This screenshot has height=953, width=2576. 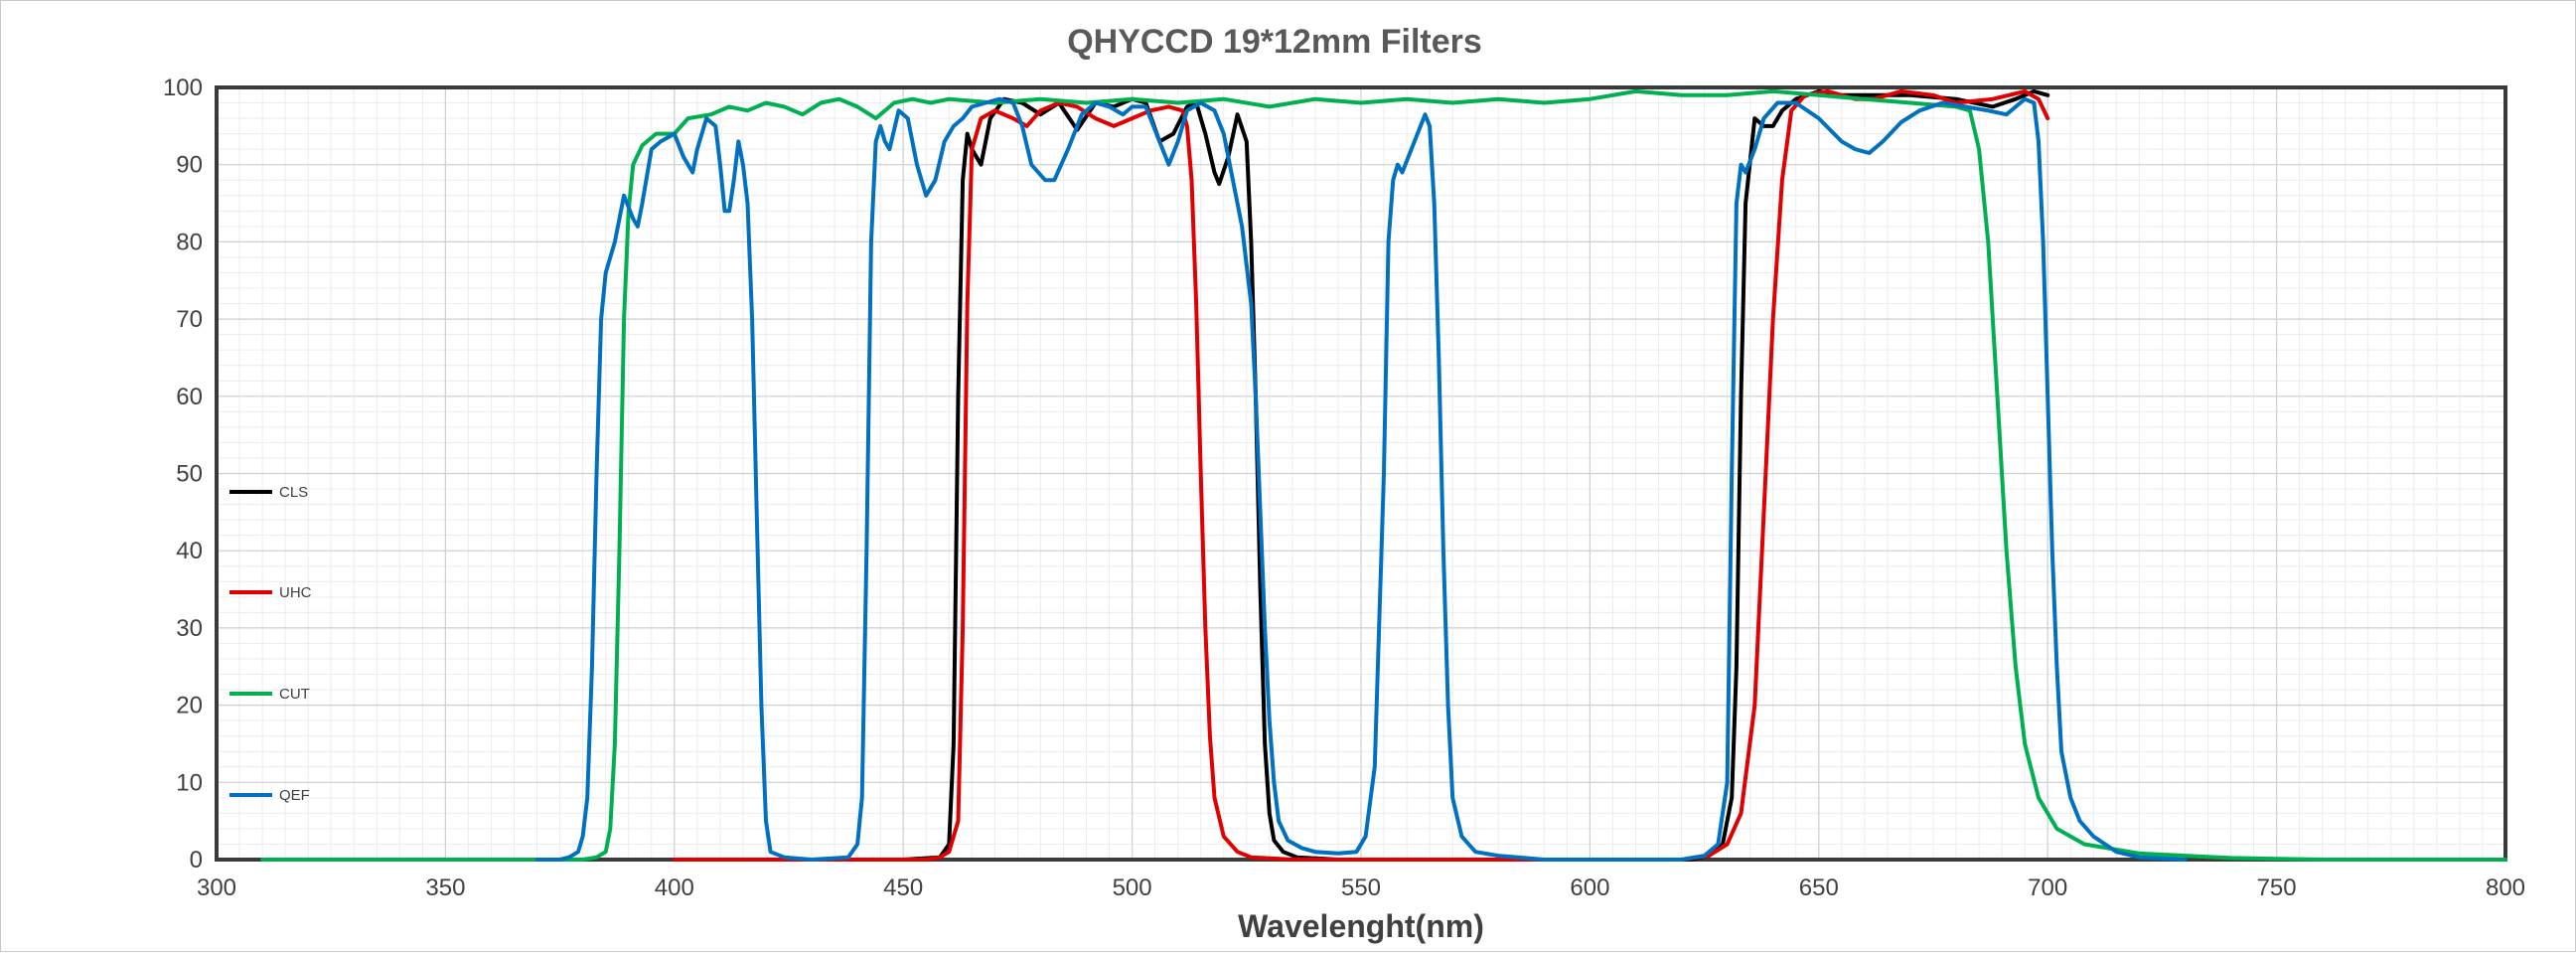 I want to click on y-tick-label: 30, so click(x=189, y=629).